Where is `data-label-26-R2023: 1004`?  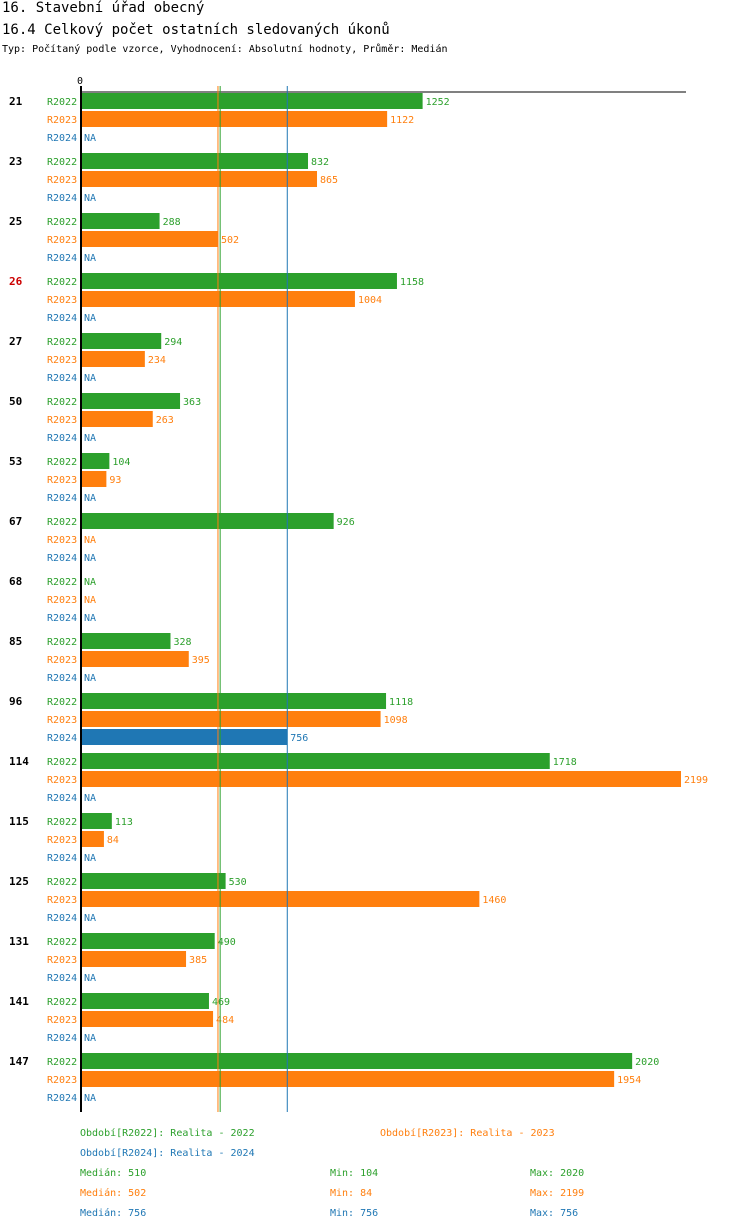 data-label-26-R2023: 1004 is located at coordinates (370, 300).